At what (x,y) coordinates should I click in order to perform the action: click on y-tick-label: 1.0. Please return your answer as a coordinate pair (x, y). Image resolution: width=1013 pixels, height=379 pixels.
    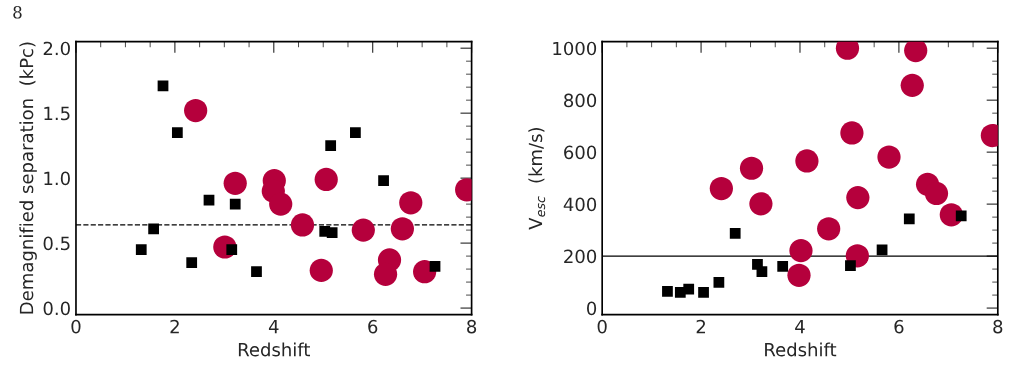
    Looking at the image, I should click on (57, 178).